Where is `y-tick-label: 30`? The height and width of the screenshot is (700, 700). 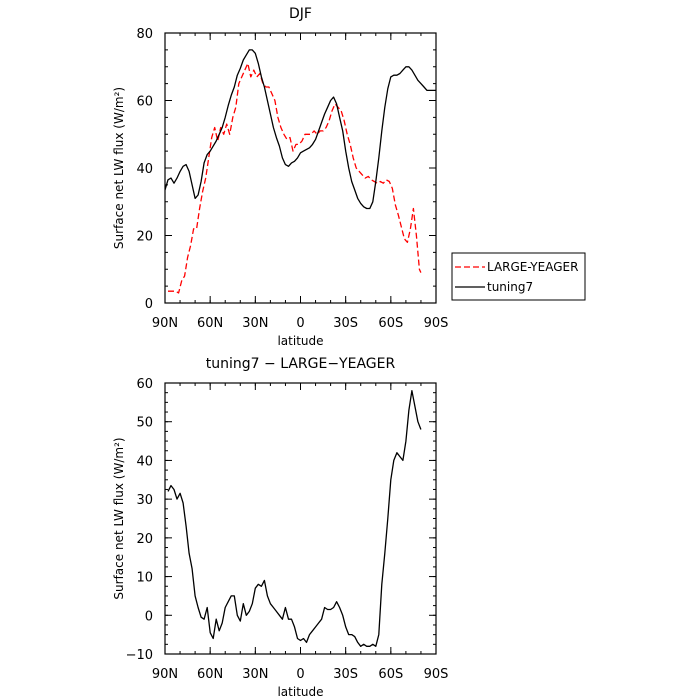
y-tick-label: 30 is located at coordinates (144, 500).